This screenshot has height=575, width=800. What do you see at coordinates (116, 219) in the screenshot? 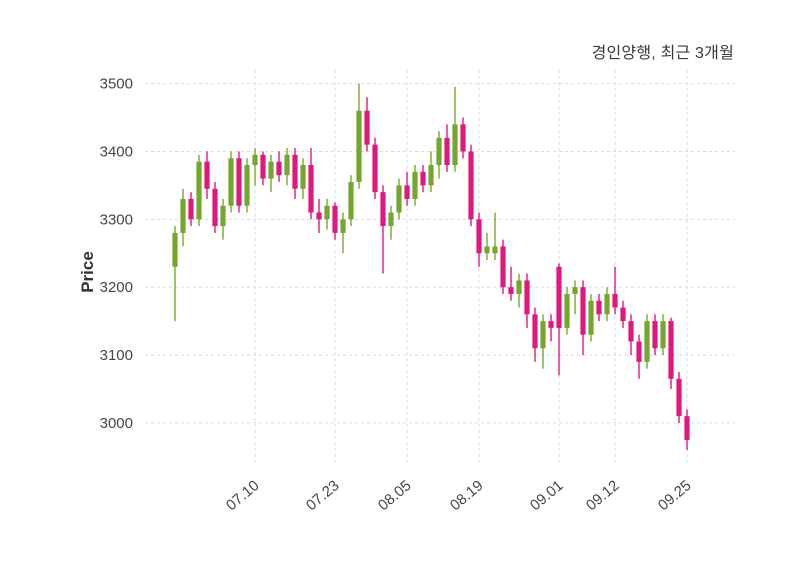
I see `y-tick-label: 3300` at bounding box center [116, 219].